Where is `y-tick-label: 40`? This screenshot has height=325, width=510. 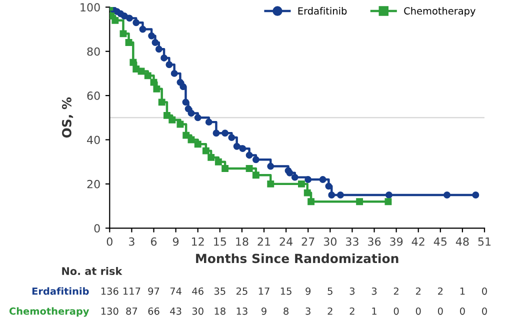
y-tick-label: 40 is located at coordinates (93, 140).